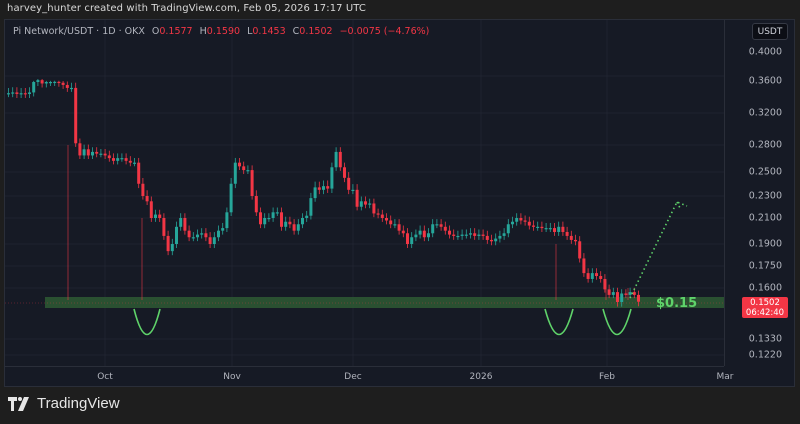  I want to click on open-value: 0.1577, so click(176, 31).